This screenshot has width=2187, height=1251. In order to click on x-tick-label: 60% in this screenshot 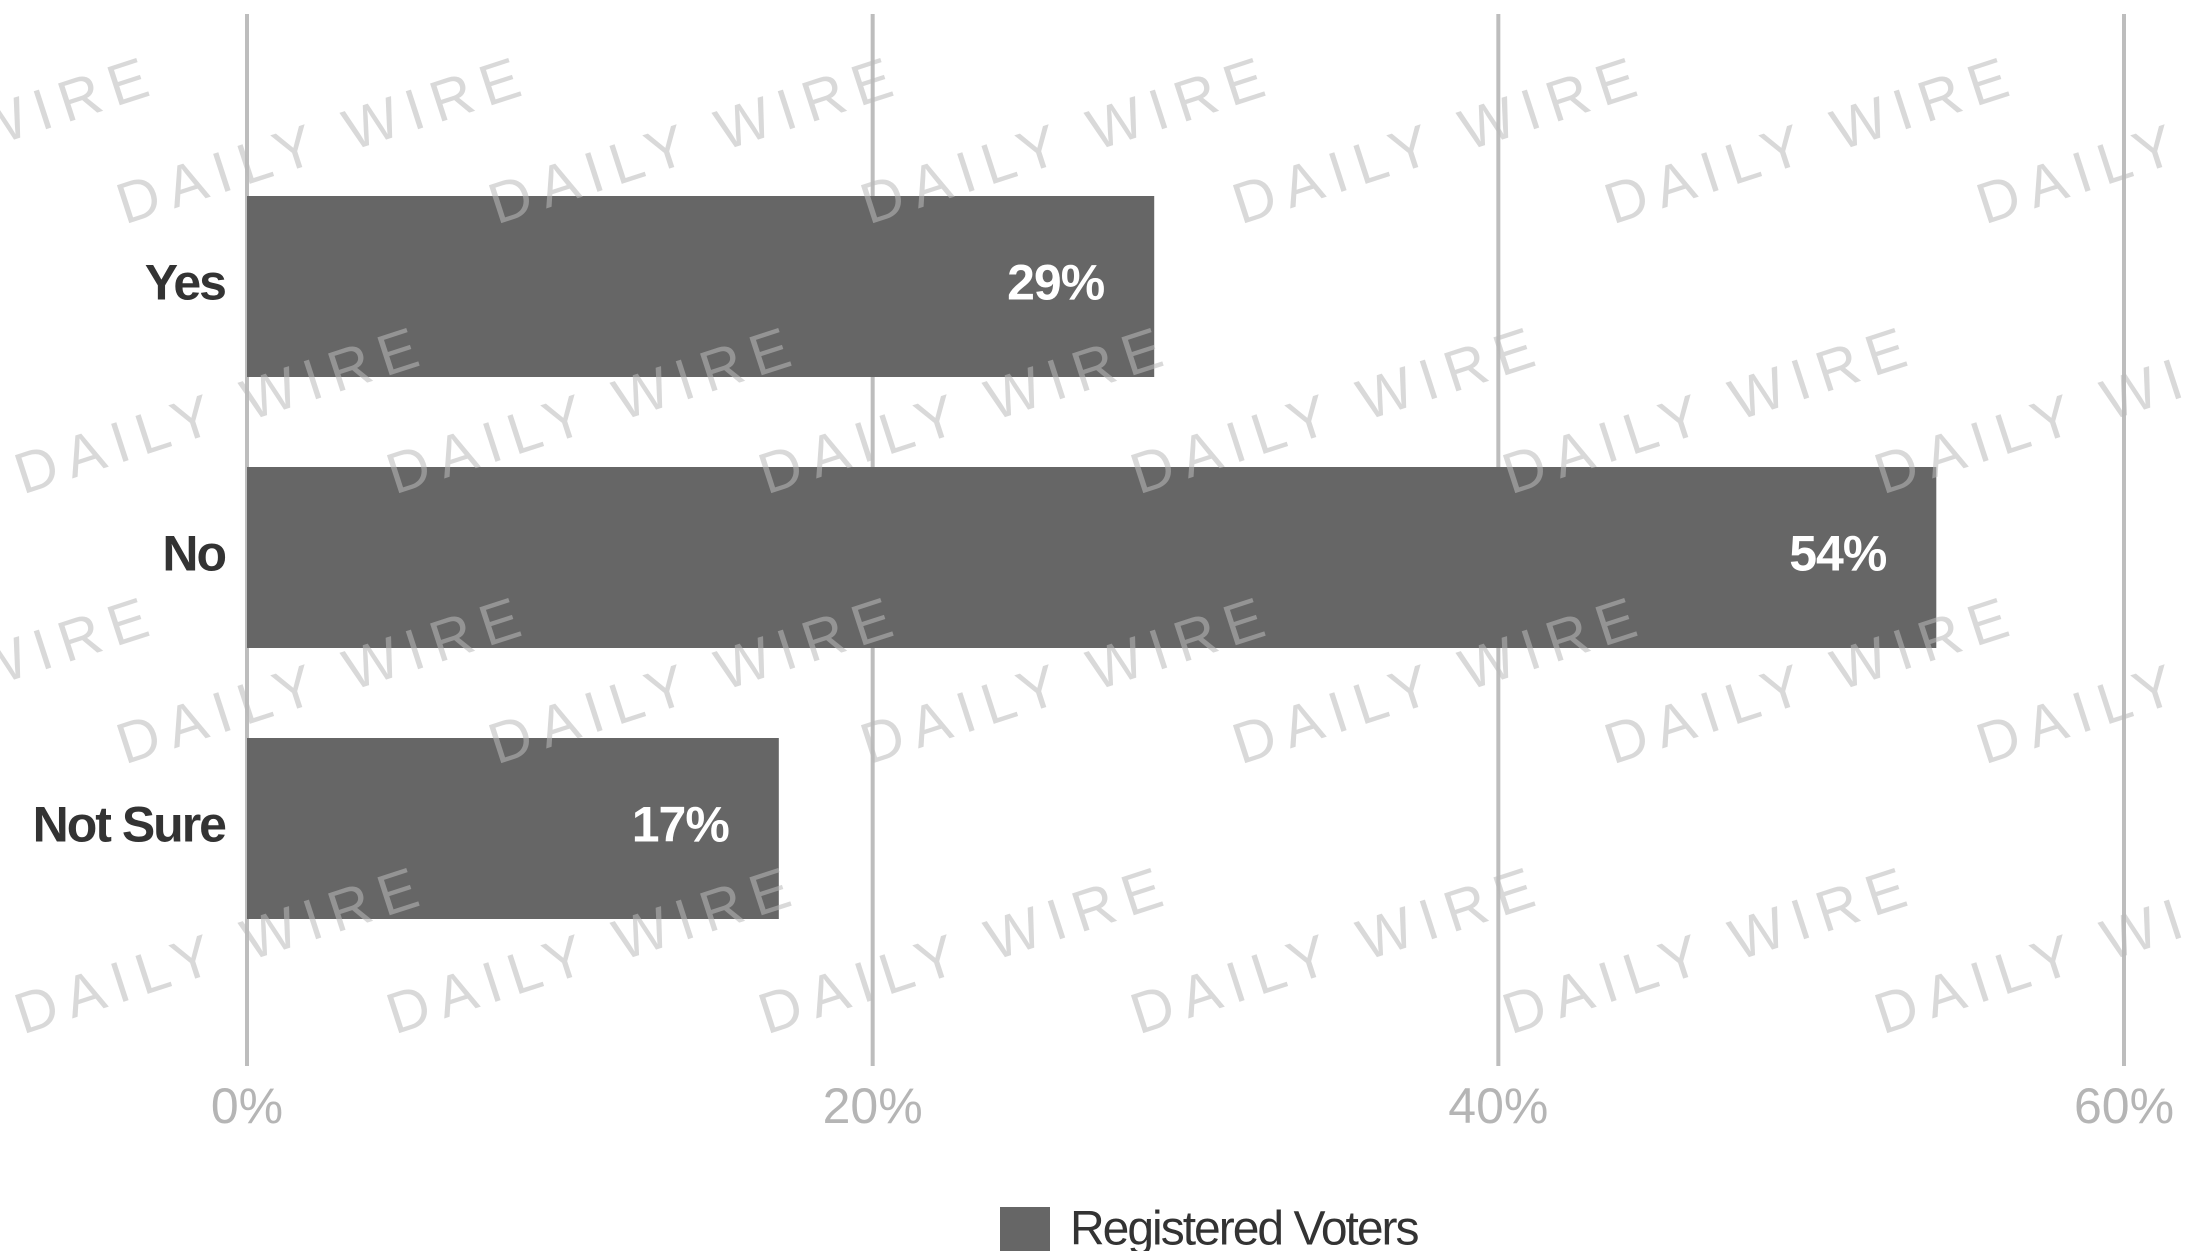, I will do `click(2124, 1106)`.